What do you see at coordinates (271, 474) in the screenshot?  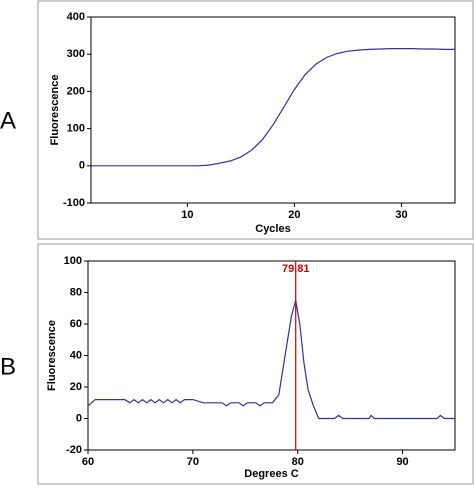 I see `x-axis-label: Degrees C` at bounding box center [271, 474].